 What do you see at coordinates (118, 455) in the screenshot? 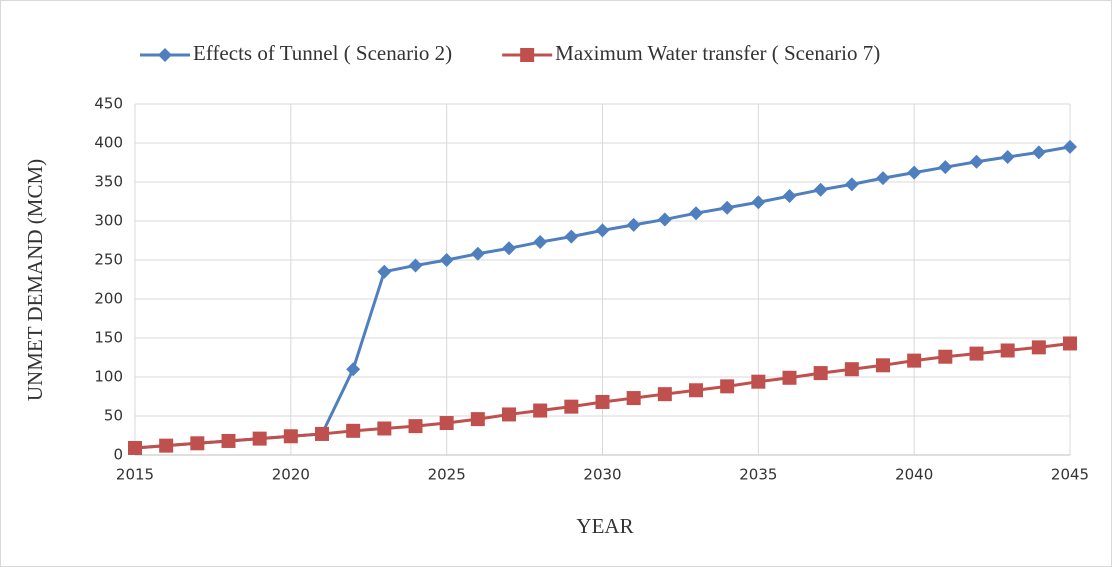
I see `y-tick-label: 0` at bounding box center [118, 455].